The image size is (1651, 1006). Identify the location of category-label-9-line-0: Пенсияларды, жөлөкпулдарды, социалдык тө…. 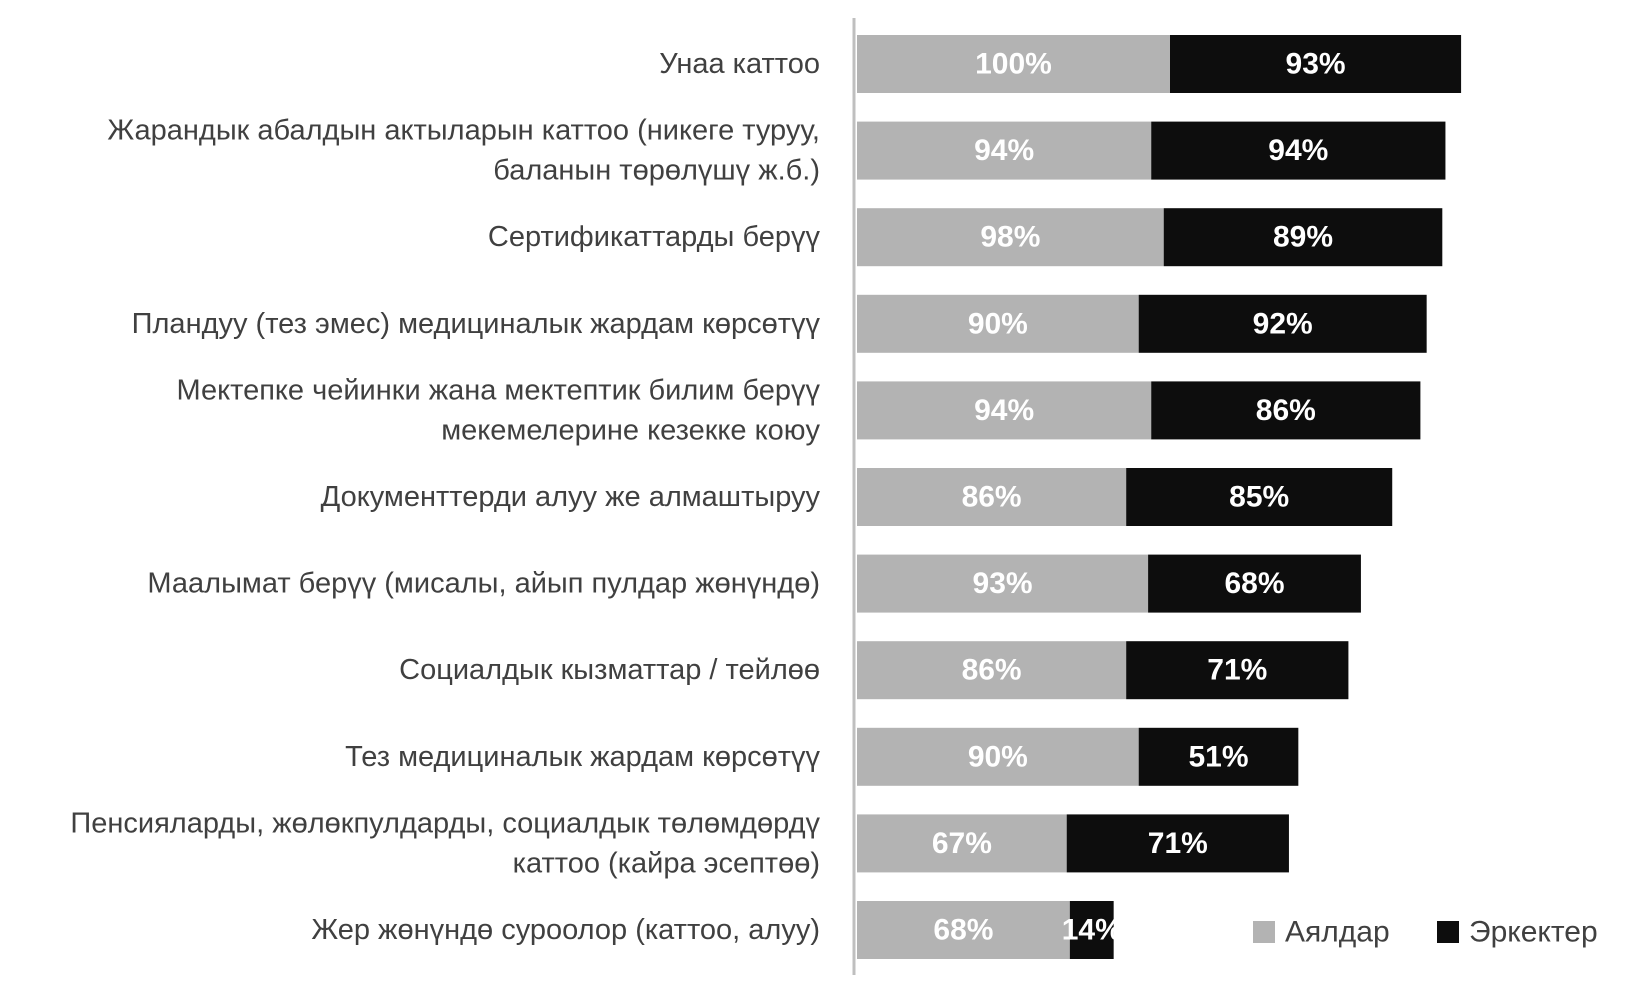
(445, 823).